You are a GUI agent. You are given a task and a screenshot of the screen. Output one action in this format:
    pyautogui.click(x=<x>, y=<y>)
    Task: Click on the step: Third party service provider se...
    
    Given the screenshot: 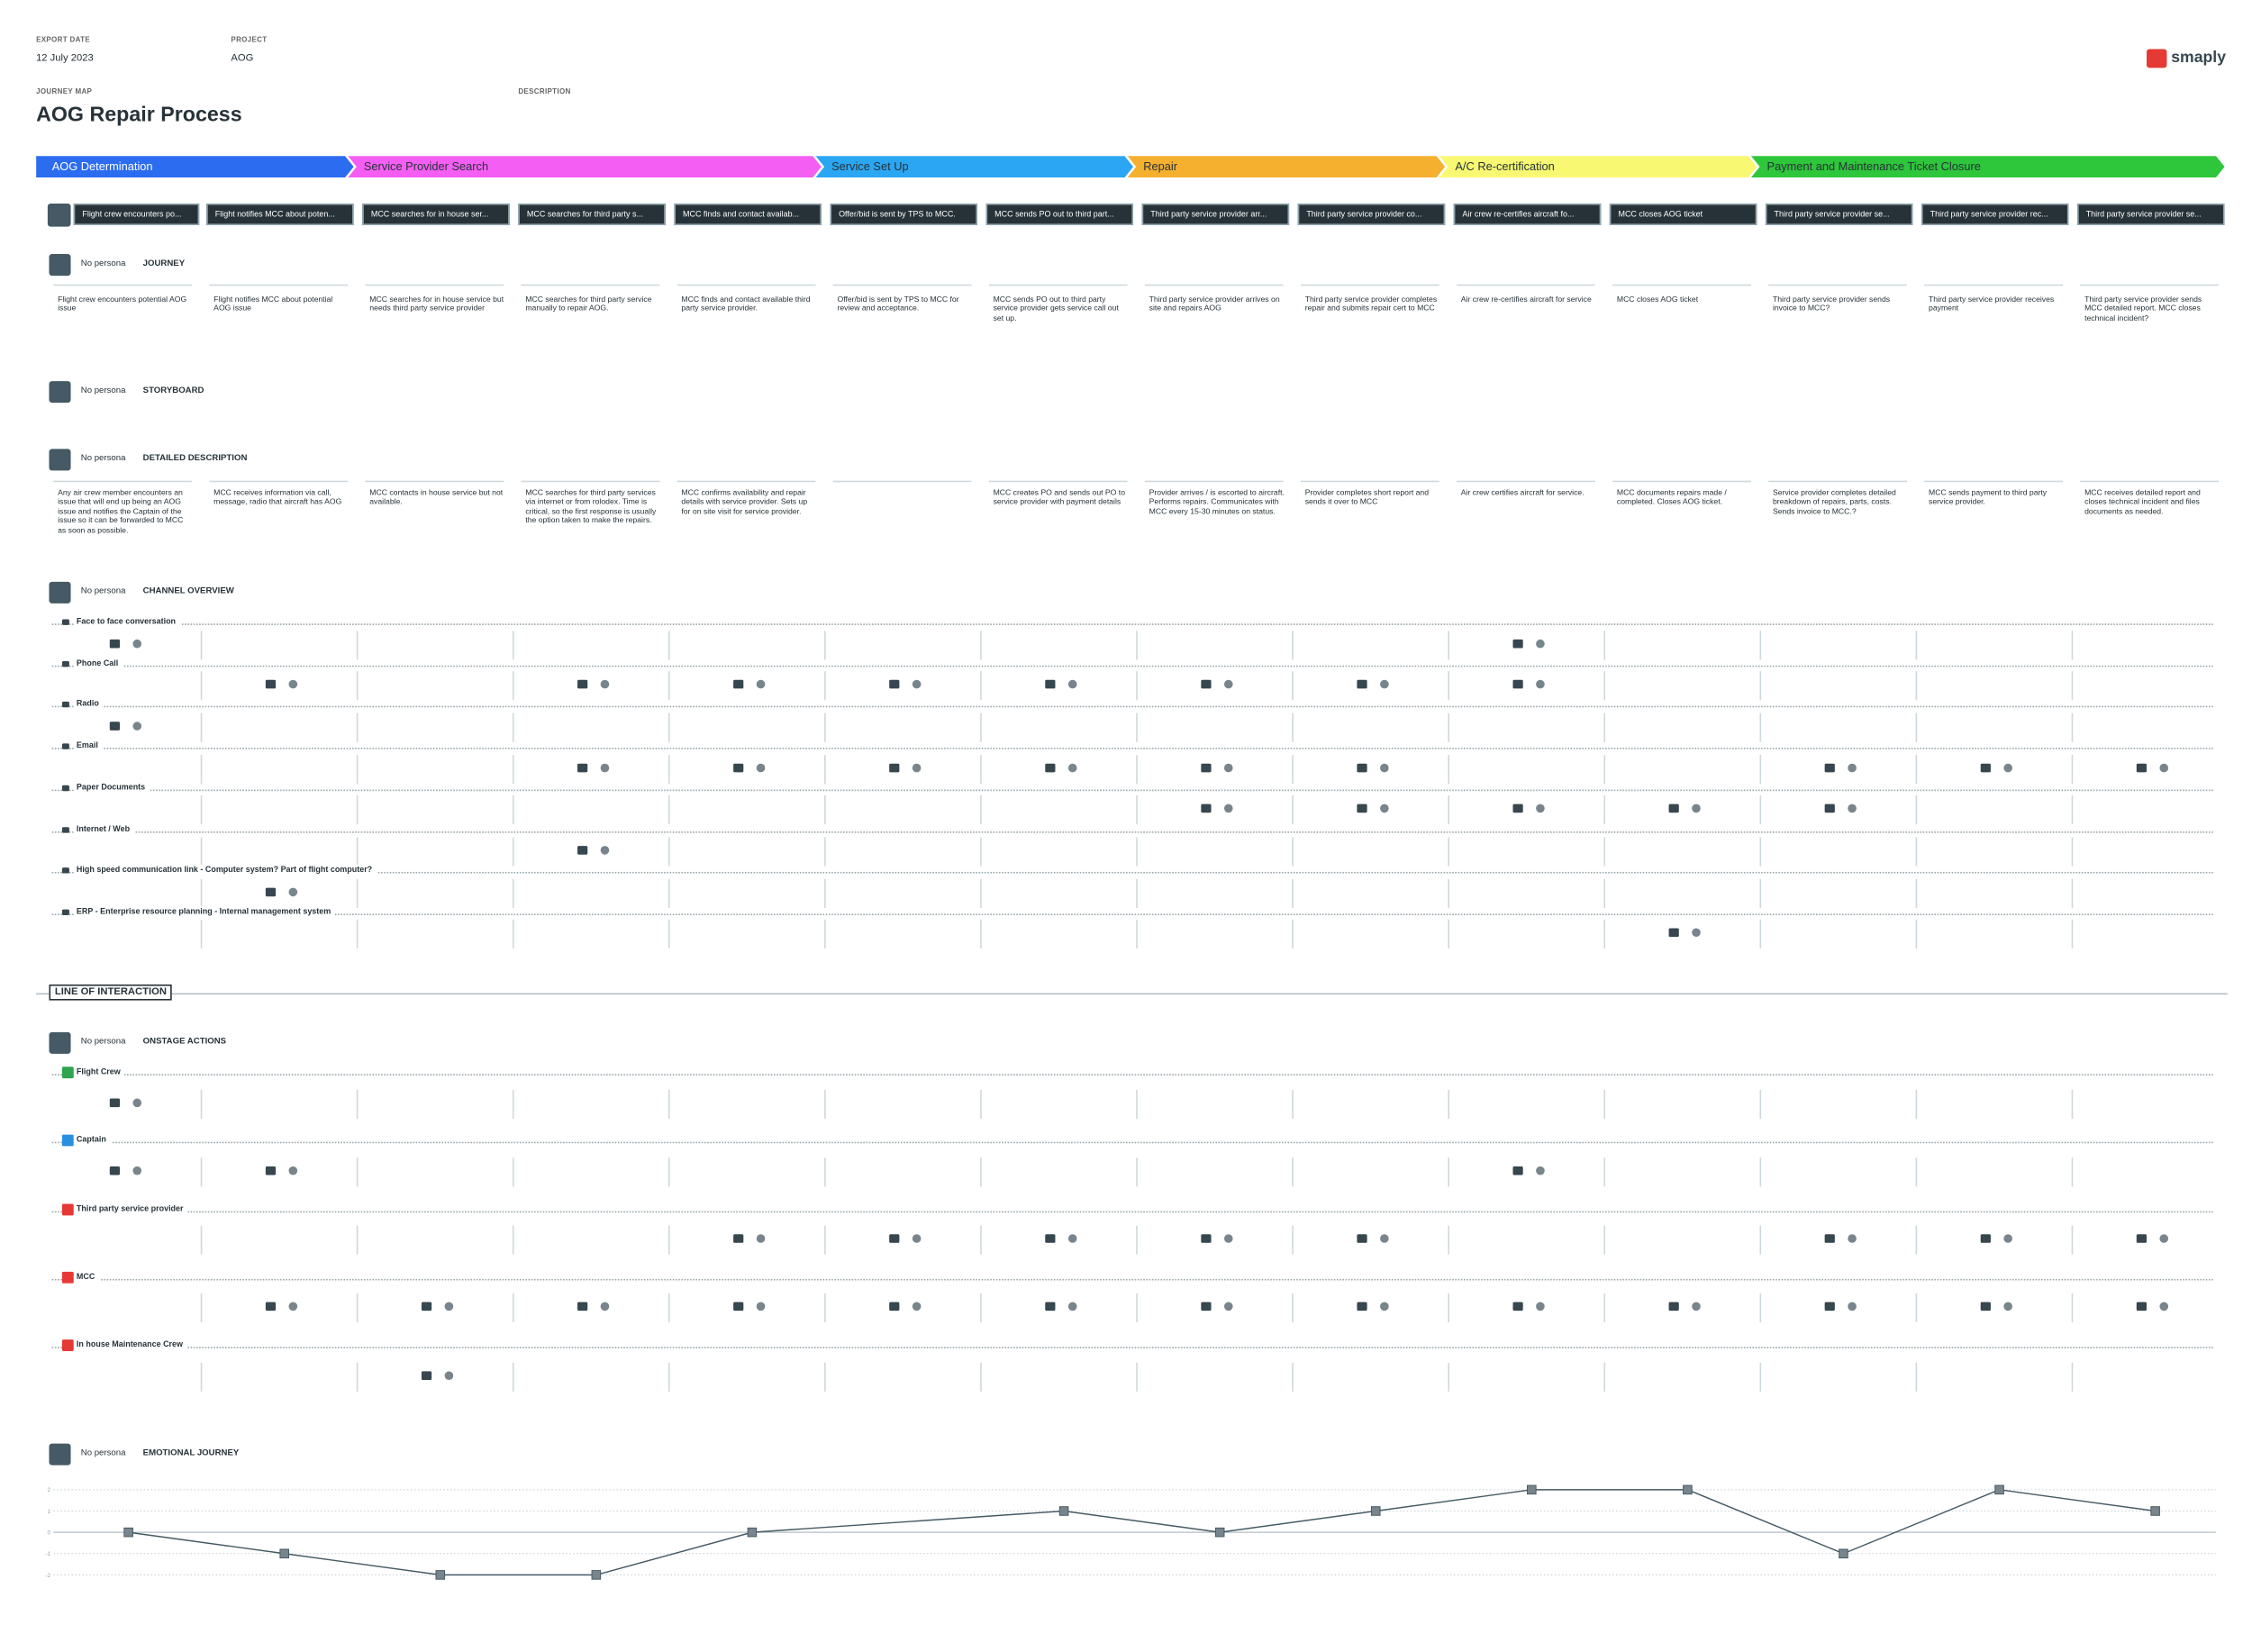 What is the action you would take?
    pyautogui.click(x=1839, y=214)
    